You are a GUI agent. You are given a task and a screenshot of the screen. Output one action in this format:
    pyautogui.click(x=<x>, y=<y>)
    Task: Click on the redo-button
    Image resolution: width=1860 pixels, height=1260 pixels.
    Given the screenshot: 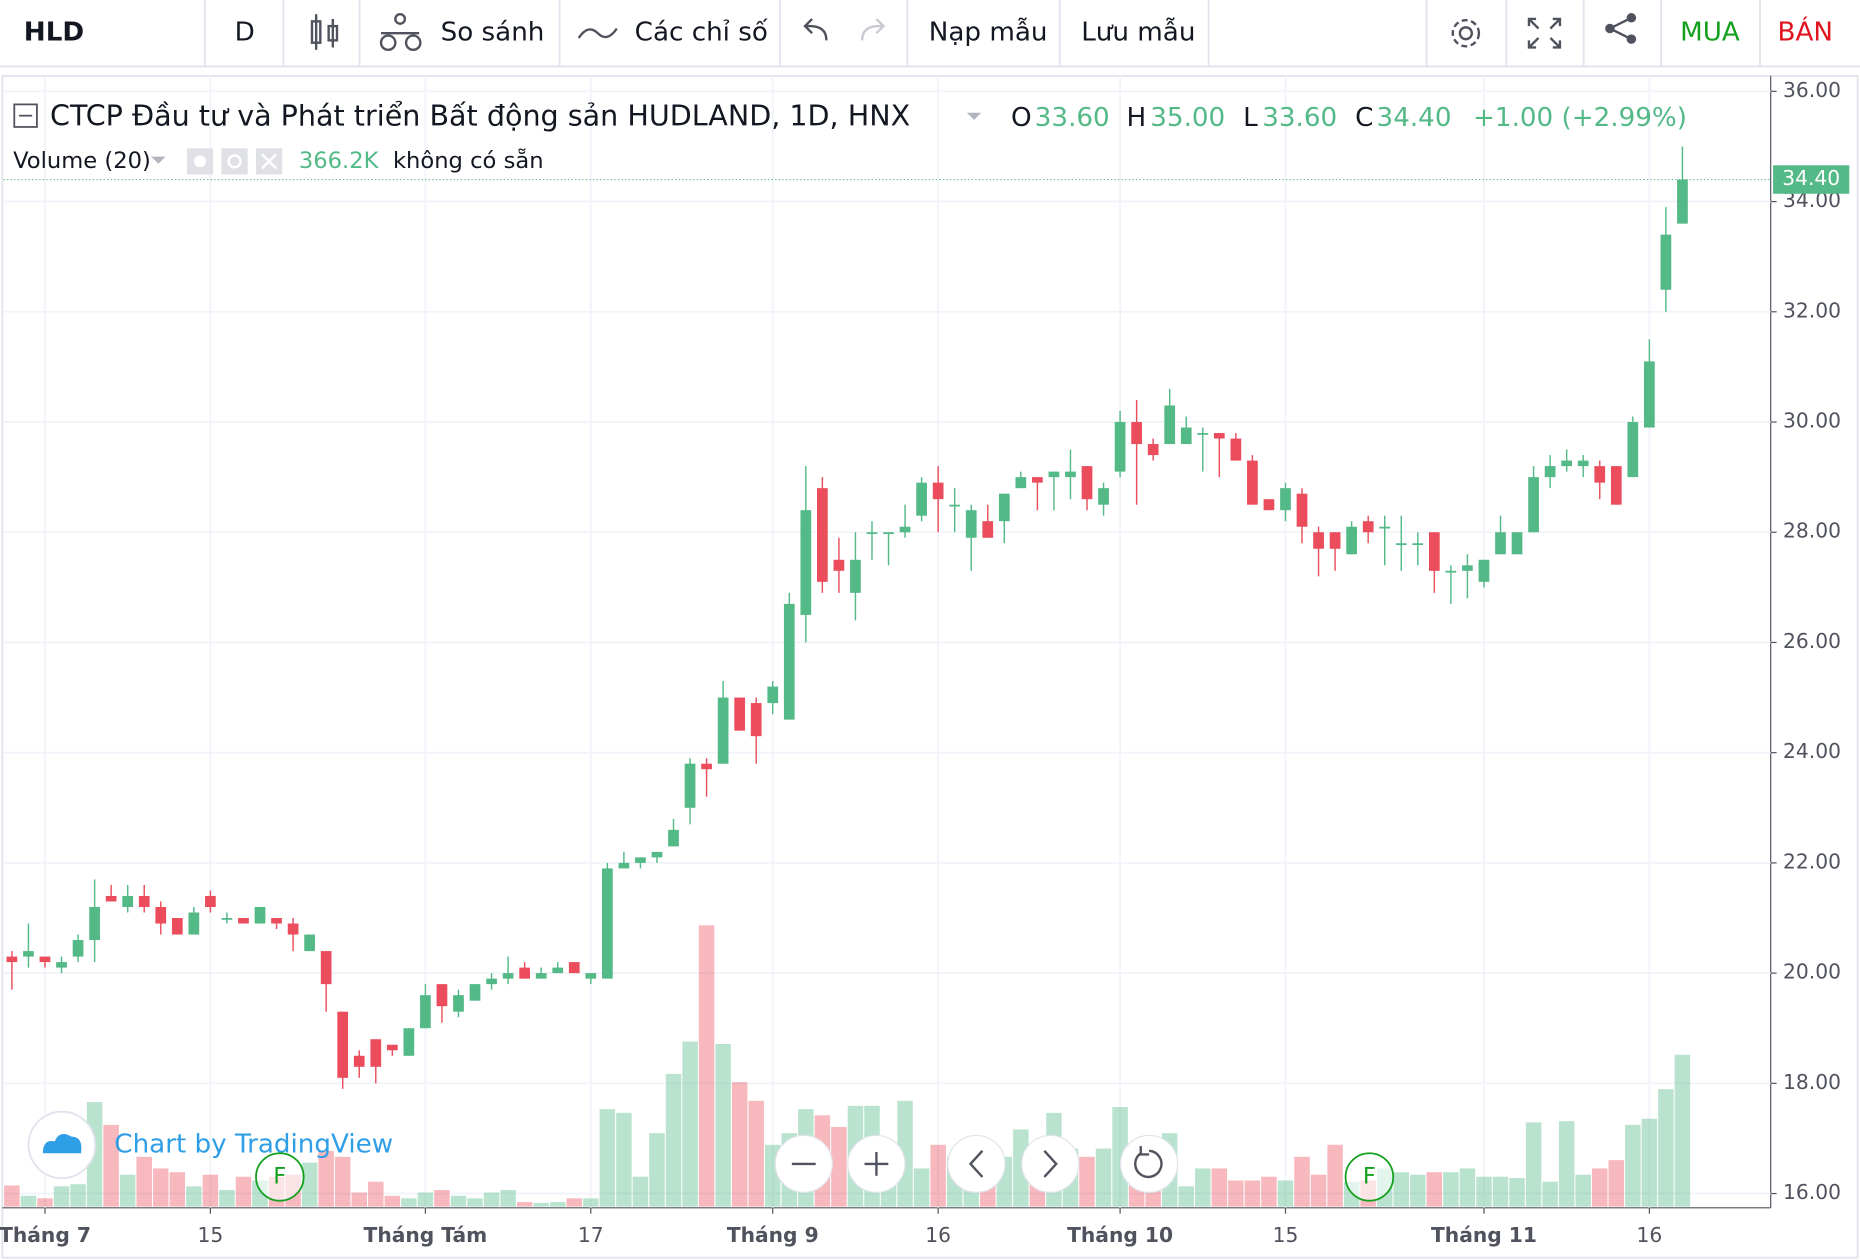 What is the action you would take?
    pyautogui.click(x=873, y=29)
    